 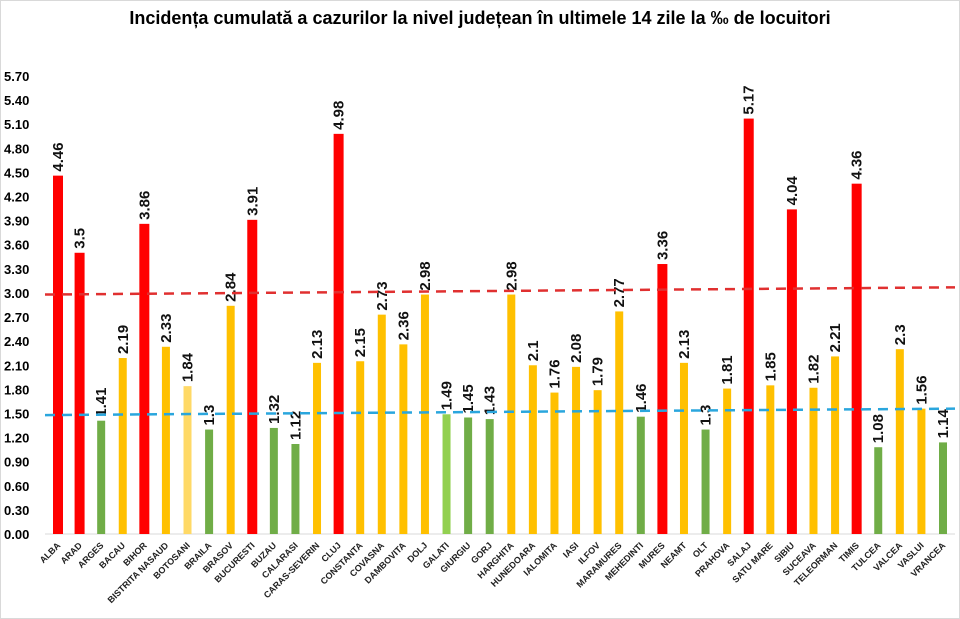 What do you see at coordinates (273, 480) in the screenshot?
I see `bar-buzau` at bounding box center [273, 480].